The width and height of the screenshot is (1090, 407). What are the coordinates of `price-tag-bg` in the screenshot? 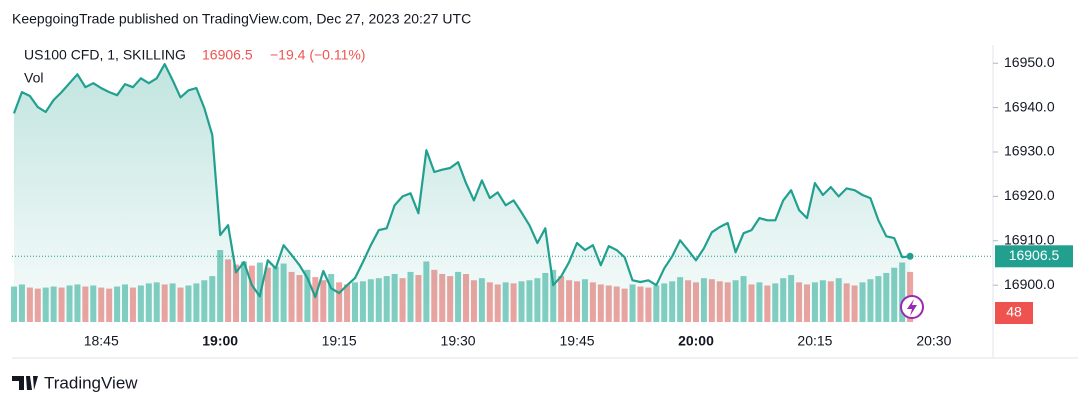 It's located at (1034, 256).